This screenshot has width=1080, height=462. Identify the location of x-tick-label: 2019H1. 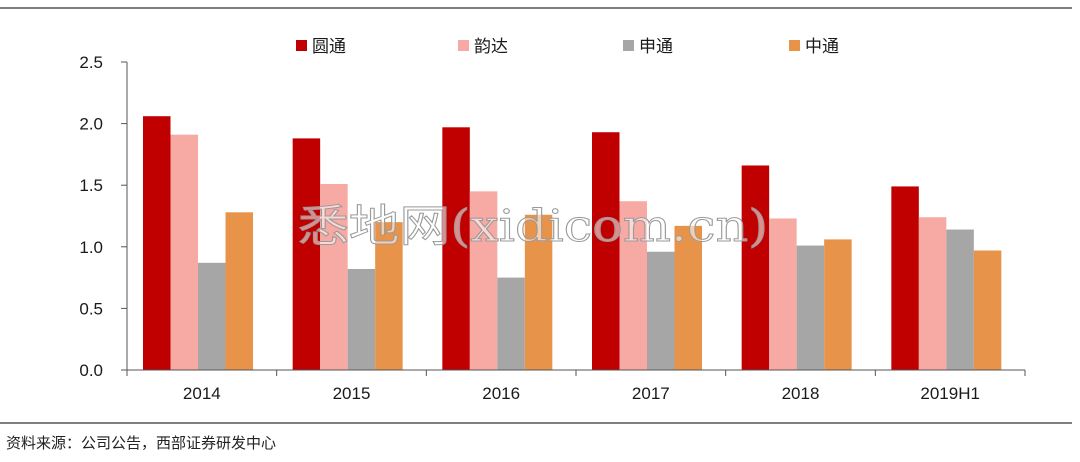
(950, 393).